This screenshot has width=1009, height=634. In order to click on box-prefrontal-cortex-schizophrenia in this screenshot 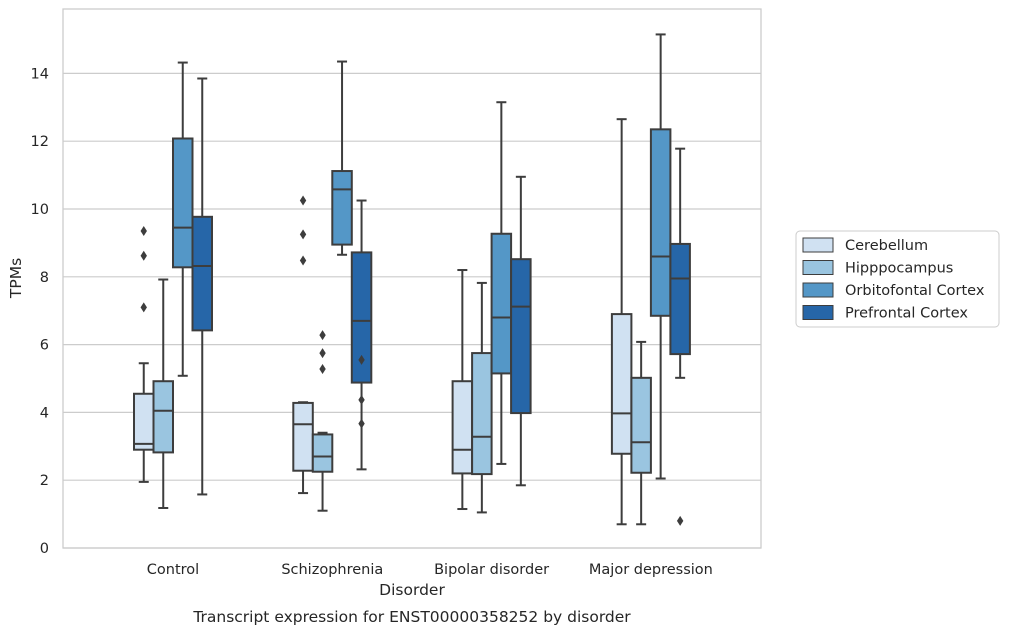, I will do `click(361, 335)`.